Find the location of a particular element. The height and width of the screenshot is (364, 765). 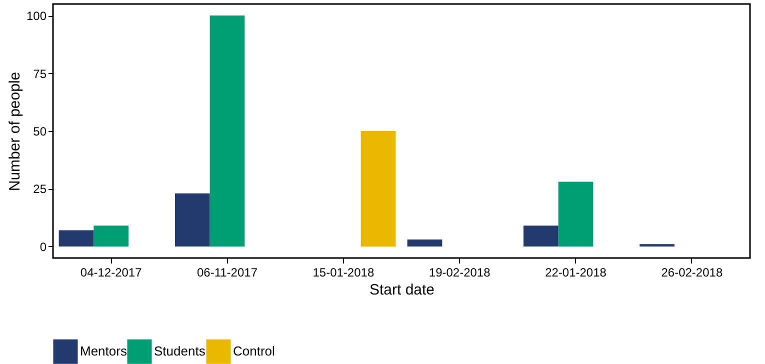

y-tick-label: 25 is located at coordinates (40, 189).